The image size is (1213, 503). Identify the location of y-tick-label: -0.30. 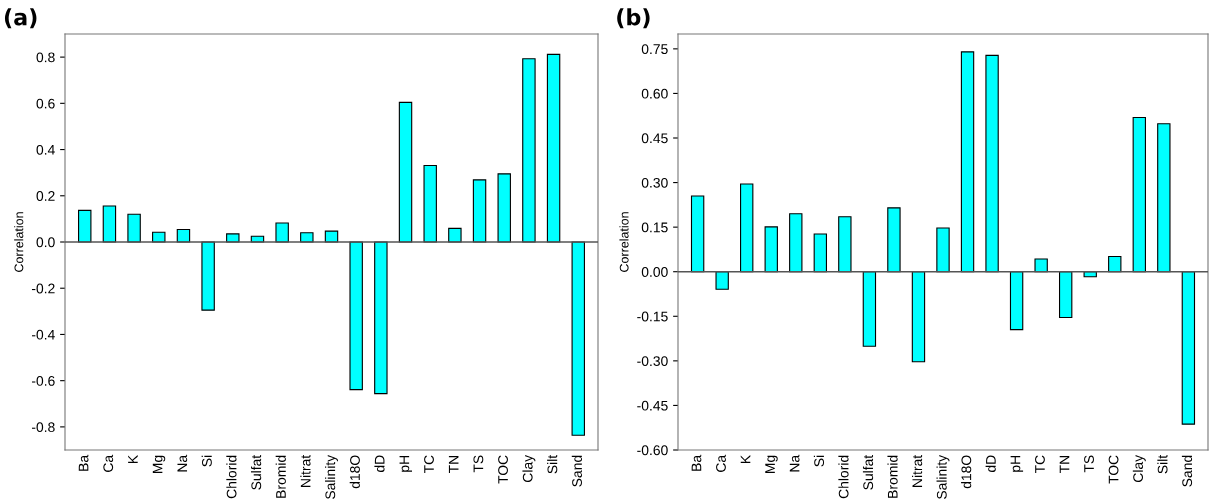
(652, 361).